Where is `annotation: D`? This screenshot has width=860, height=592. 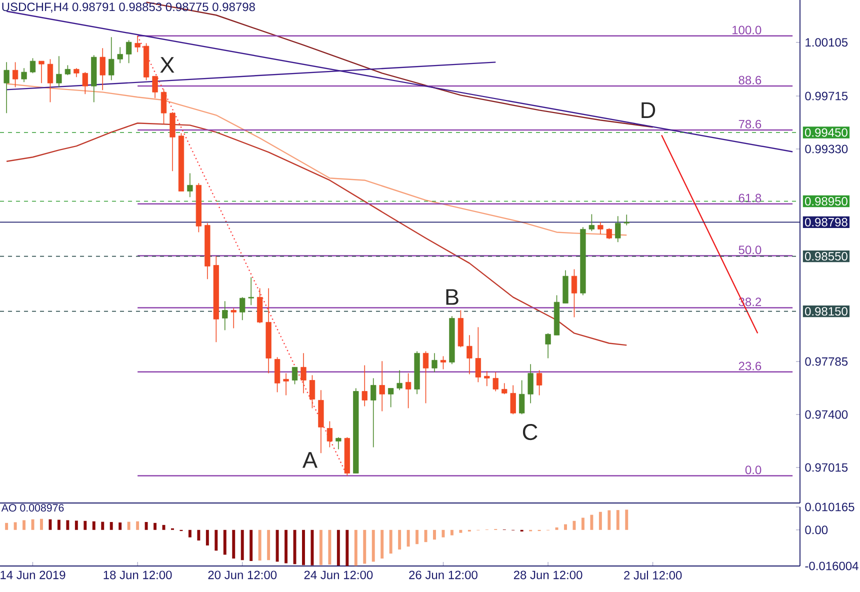
annotation: D is located at coordinates (649, 110).